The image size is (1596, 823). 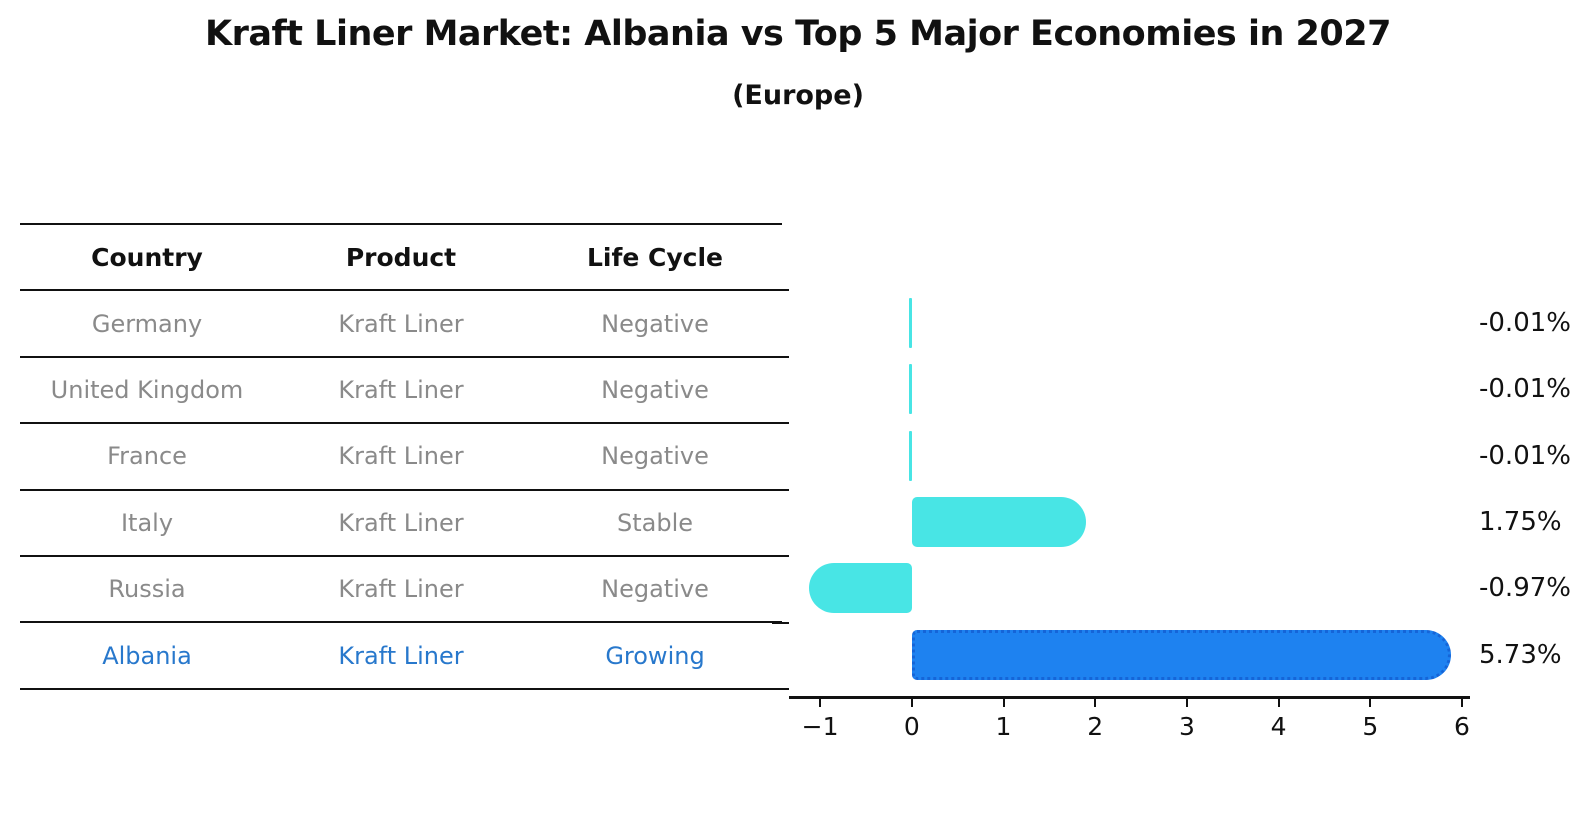 I want to click on x-tick-label: 1, so click(x=1003, y=726).